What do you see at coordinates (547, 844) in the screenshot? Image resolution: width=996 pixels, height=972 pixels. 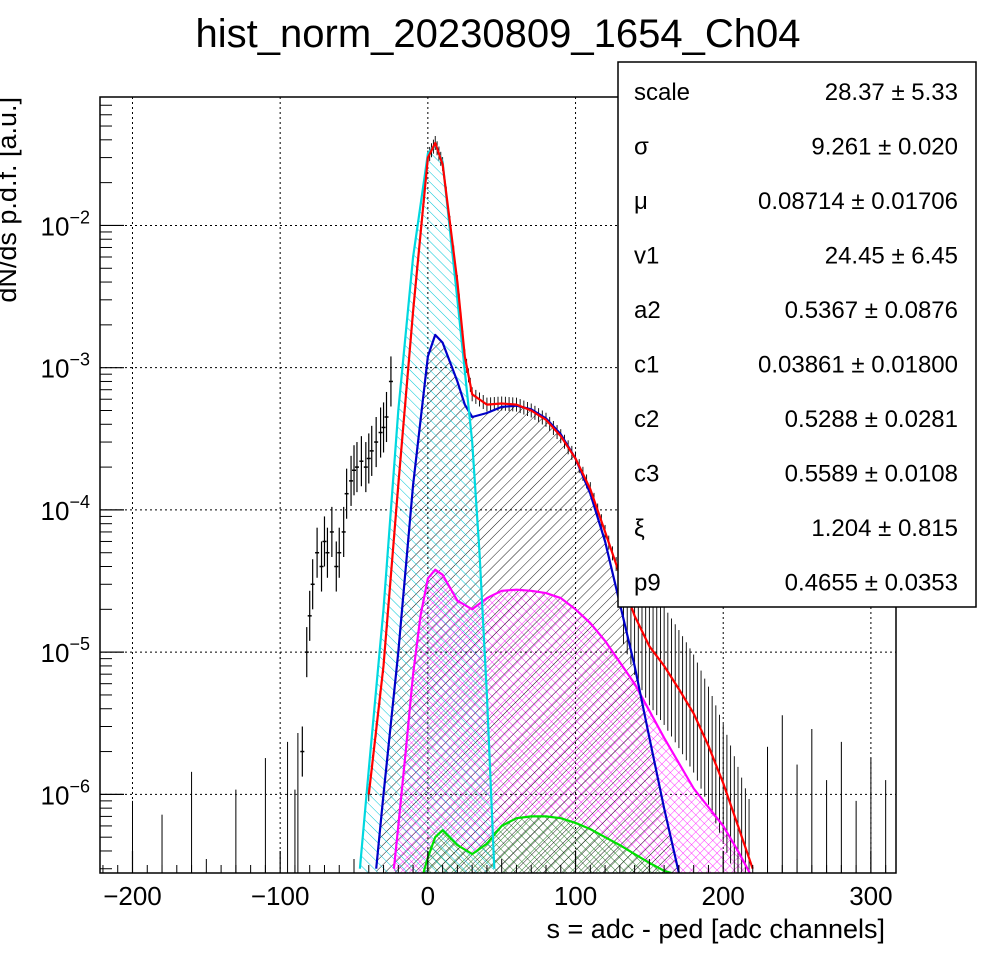 I see `triple-pe-component-curve` at bounding box center [547, 844].